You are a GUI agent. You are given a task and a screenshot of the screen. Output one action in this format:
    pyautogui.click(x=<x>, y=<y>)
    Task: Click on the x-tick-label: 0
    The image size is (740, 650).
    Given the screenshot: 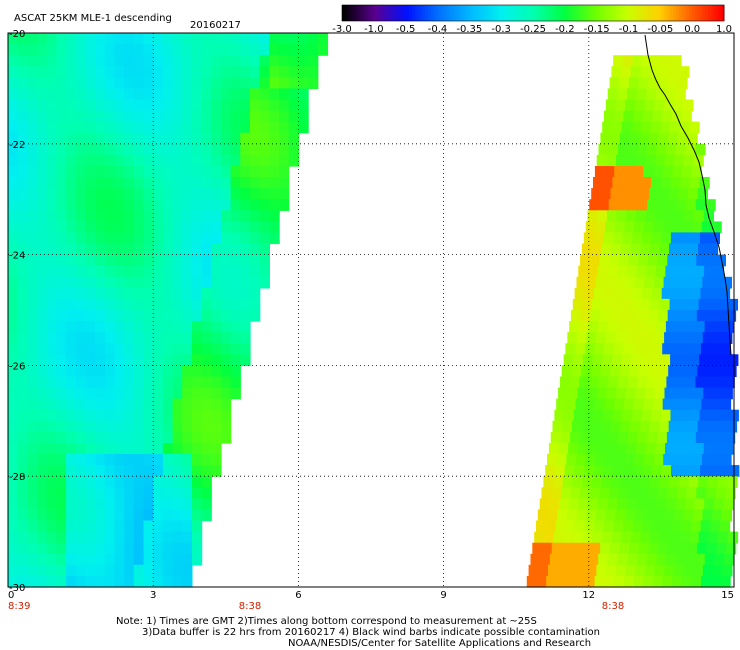 What is the action you would take?
    pyautogui.click(x=11, y=595)
    